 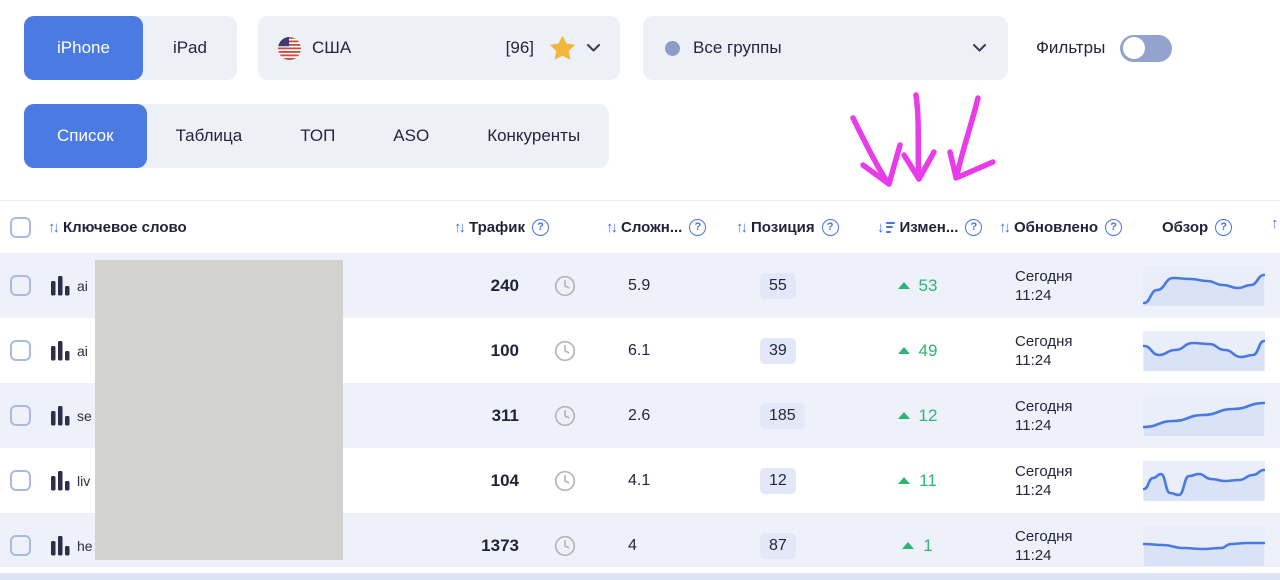 What do you see at coordinates (1146, 48) in the screenshot?
I see `filters-toggle` at bounding box center [1146, 48].